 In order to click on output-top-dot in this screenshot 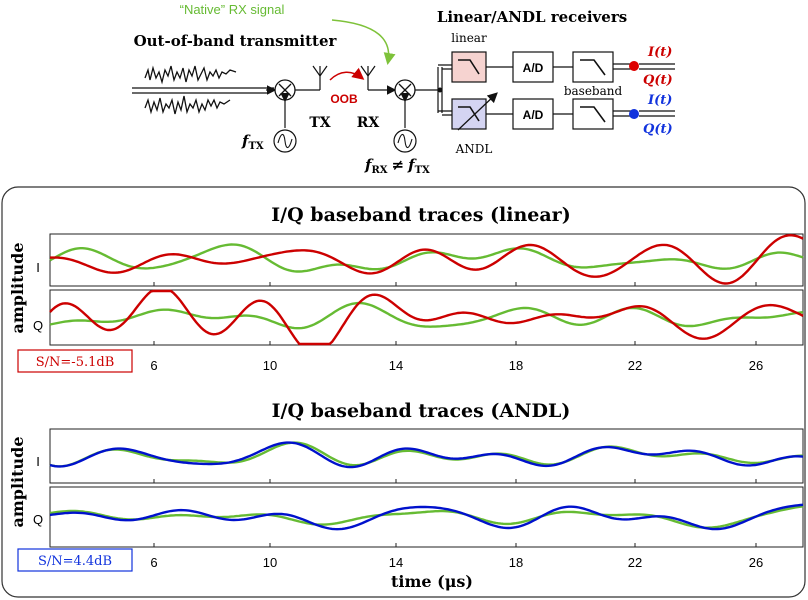, I will do `click(634, 66)`.